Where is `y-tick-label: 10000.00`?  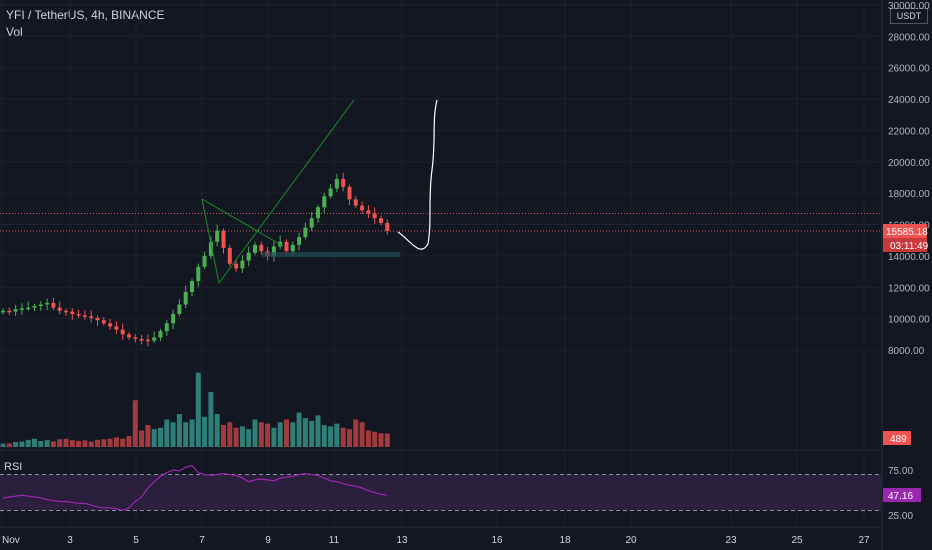 y-tick-label: 10000.00 is located at coordinates (909, 320).